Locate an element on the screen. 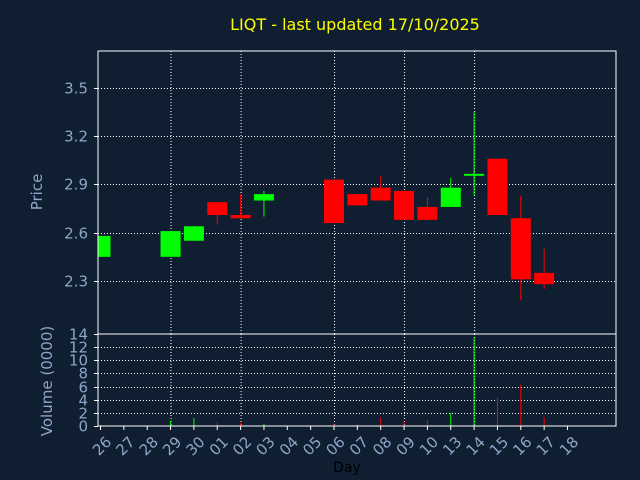 Image resolution: width=640 pixels, height=480 pixels. price-y-tick-label: 2.6 is located at coordinates (76, 234).